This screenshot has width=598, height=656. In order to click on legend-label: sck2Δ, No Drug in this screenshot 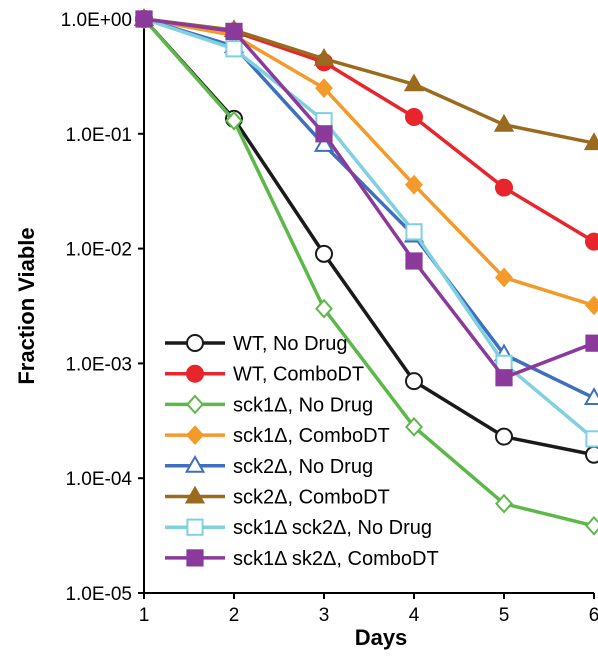, I will do `click(303, 467)`.